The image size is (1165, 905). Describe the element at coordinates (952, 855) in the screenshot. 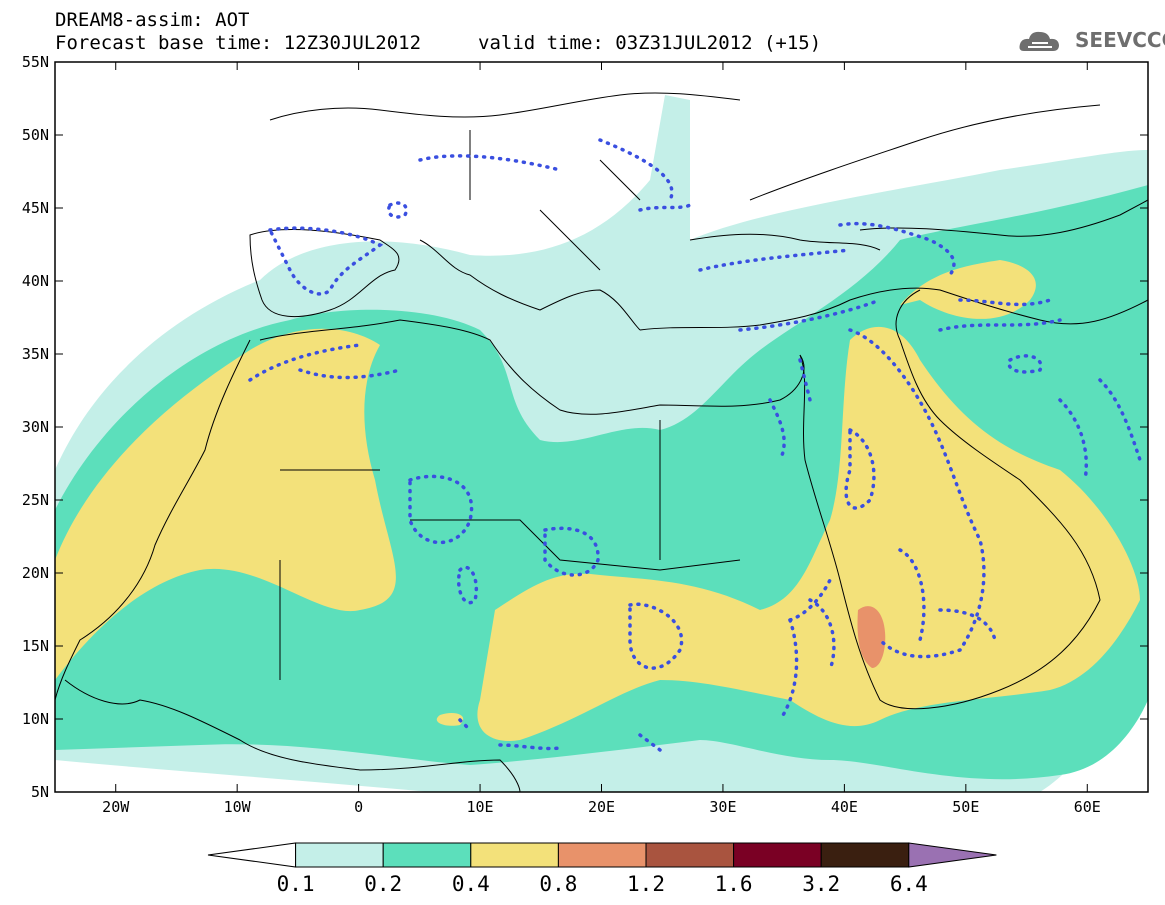

I see `colorbar-max-arrow` at that location.